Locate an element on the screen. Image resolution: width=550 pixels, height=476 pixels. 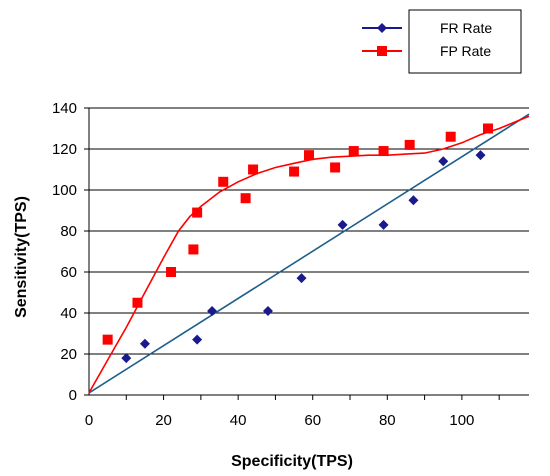
legend-marker-fr is located at coordinates (382, 28).